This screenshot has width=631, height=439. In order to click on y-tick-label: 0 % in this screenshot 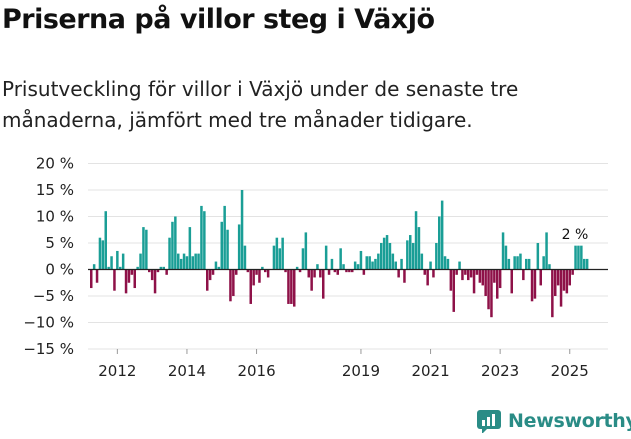, I will do `click(59, 270)`.